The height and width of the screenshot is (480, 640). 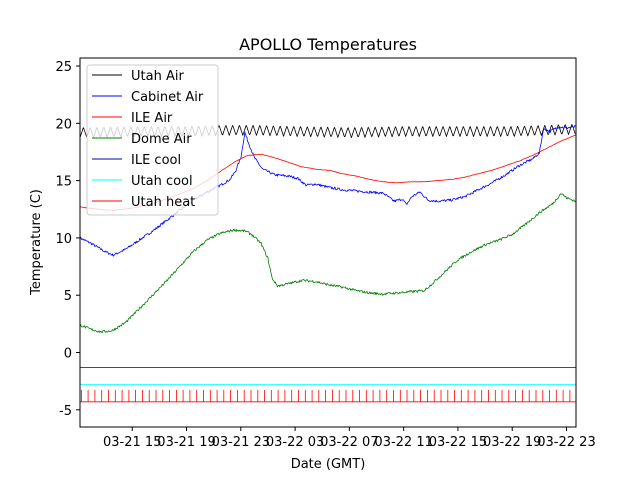 What do you see at coordinates (403, 442) in the screenshot?
I see `x-tick-label: 03-22 11` at bounding box center [403, 442].